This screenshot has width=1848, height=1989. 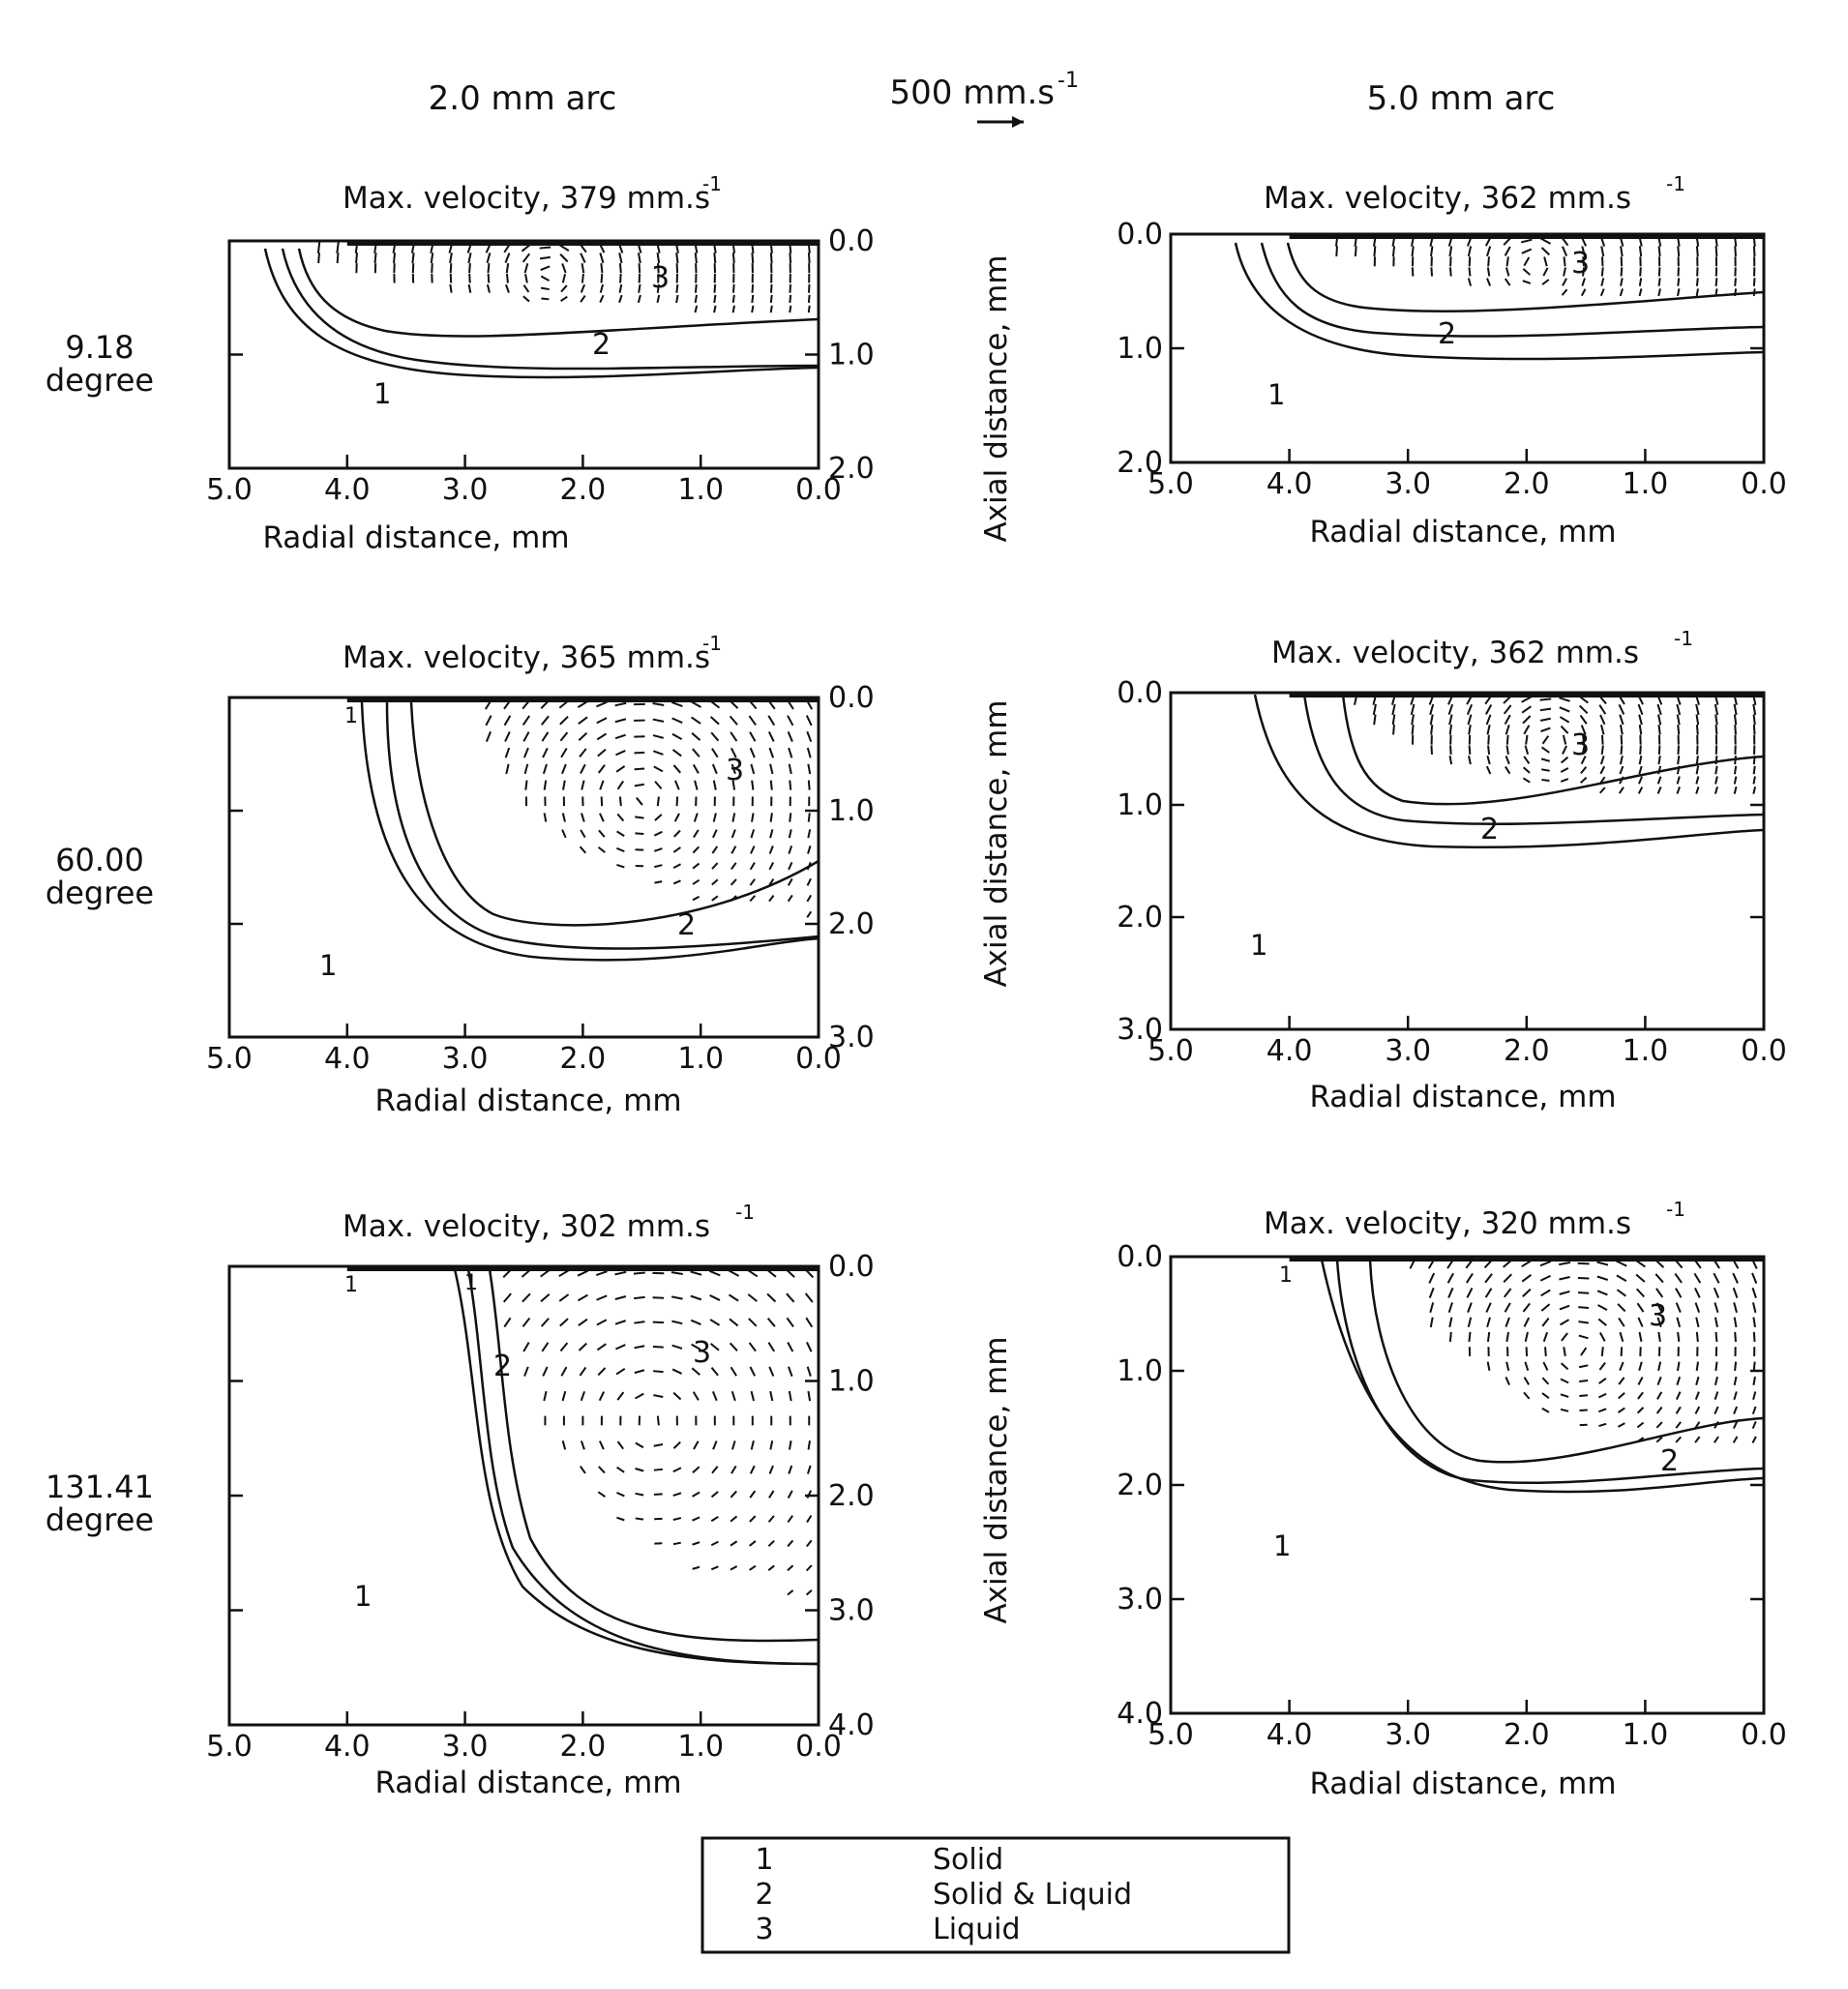 What do you see at coordinates (851, 241) in the screenshot?
I see `y-tick-label: 0.0` at bounding box center [851, 241].